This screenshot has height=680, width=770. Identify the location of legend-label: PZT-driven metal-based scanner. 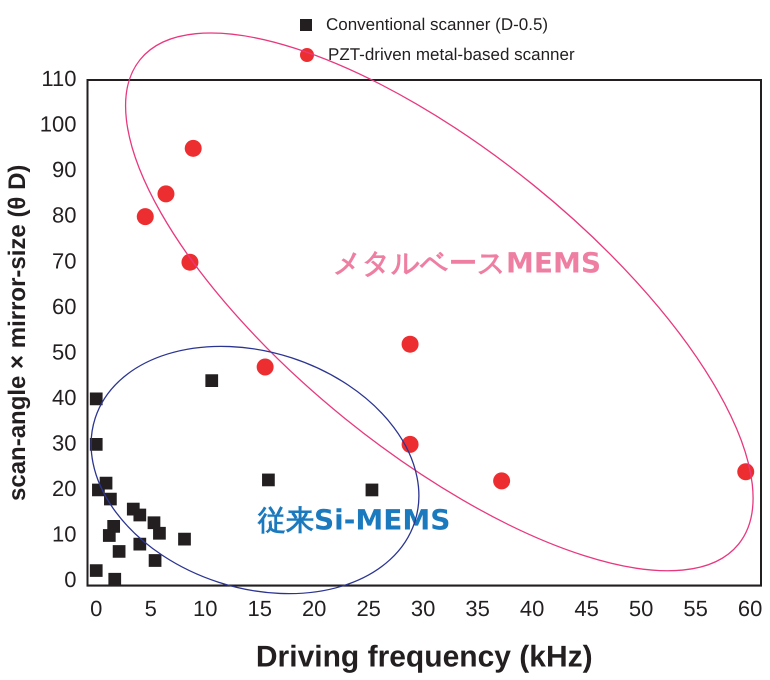
(451, 55).